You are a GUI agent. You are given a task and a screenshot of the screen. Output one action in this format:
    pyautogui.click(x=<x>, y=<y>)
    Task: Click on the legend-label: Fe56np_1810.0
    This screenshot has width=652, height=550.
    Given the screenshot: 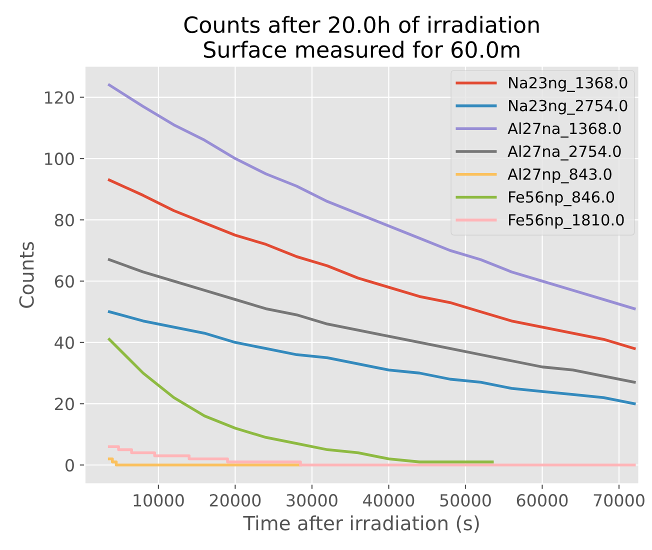 What is the action you would take?
    pyautogui.click(x=566, y=222)
    